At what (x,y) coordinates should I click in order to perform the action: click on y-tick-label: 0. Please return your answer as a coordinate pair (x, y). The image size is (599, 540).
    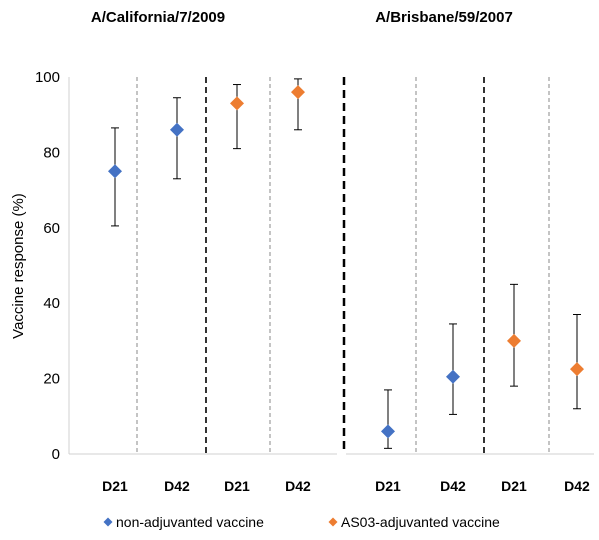
    Looking at the image, I should click on (56, 454).